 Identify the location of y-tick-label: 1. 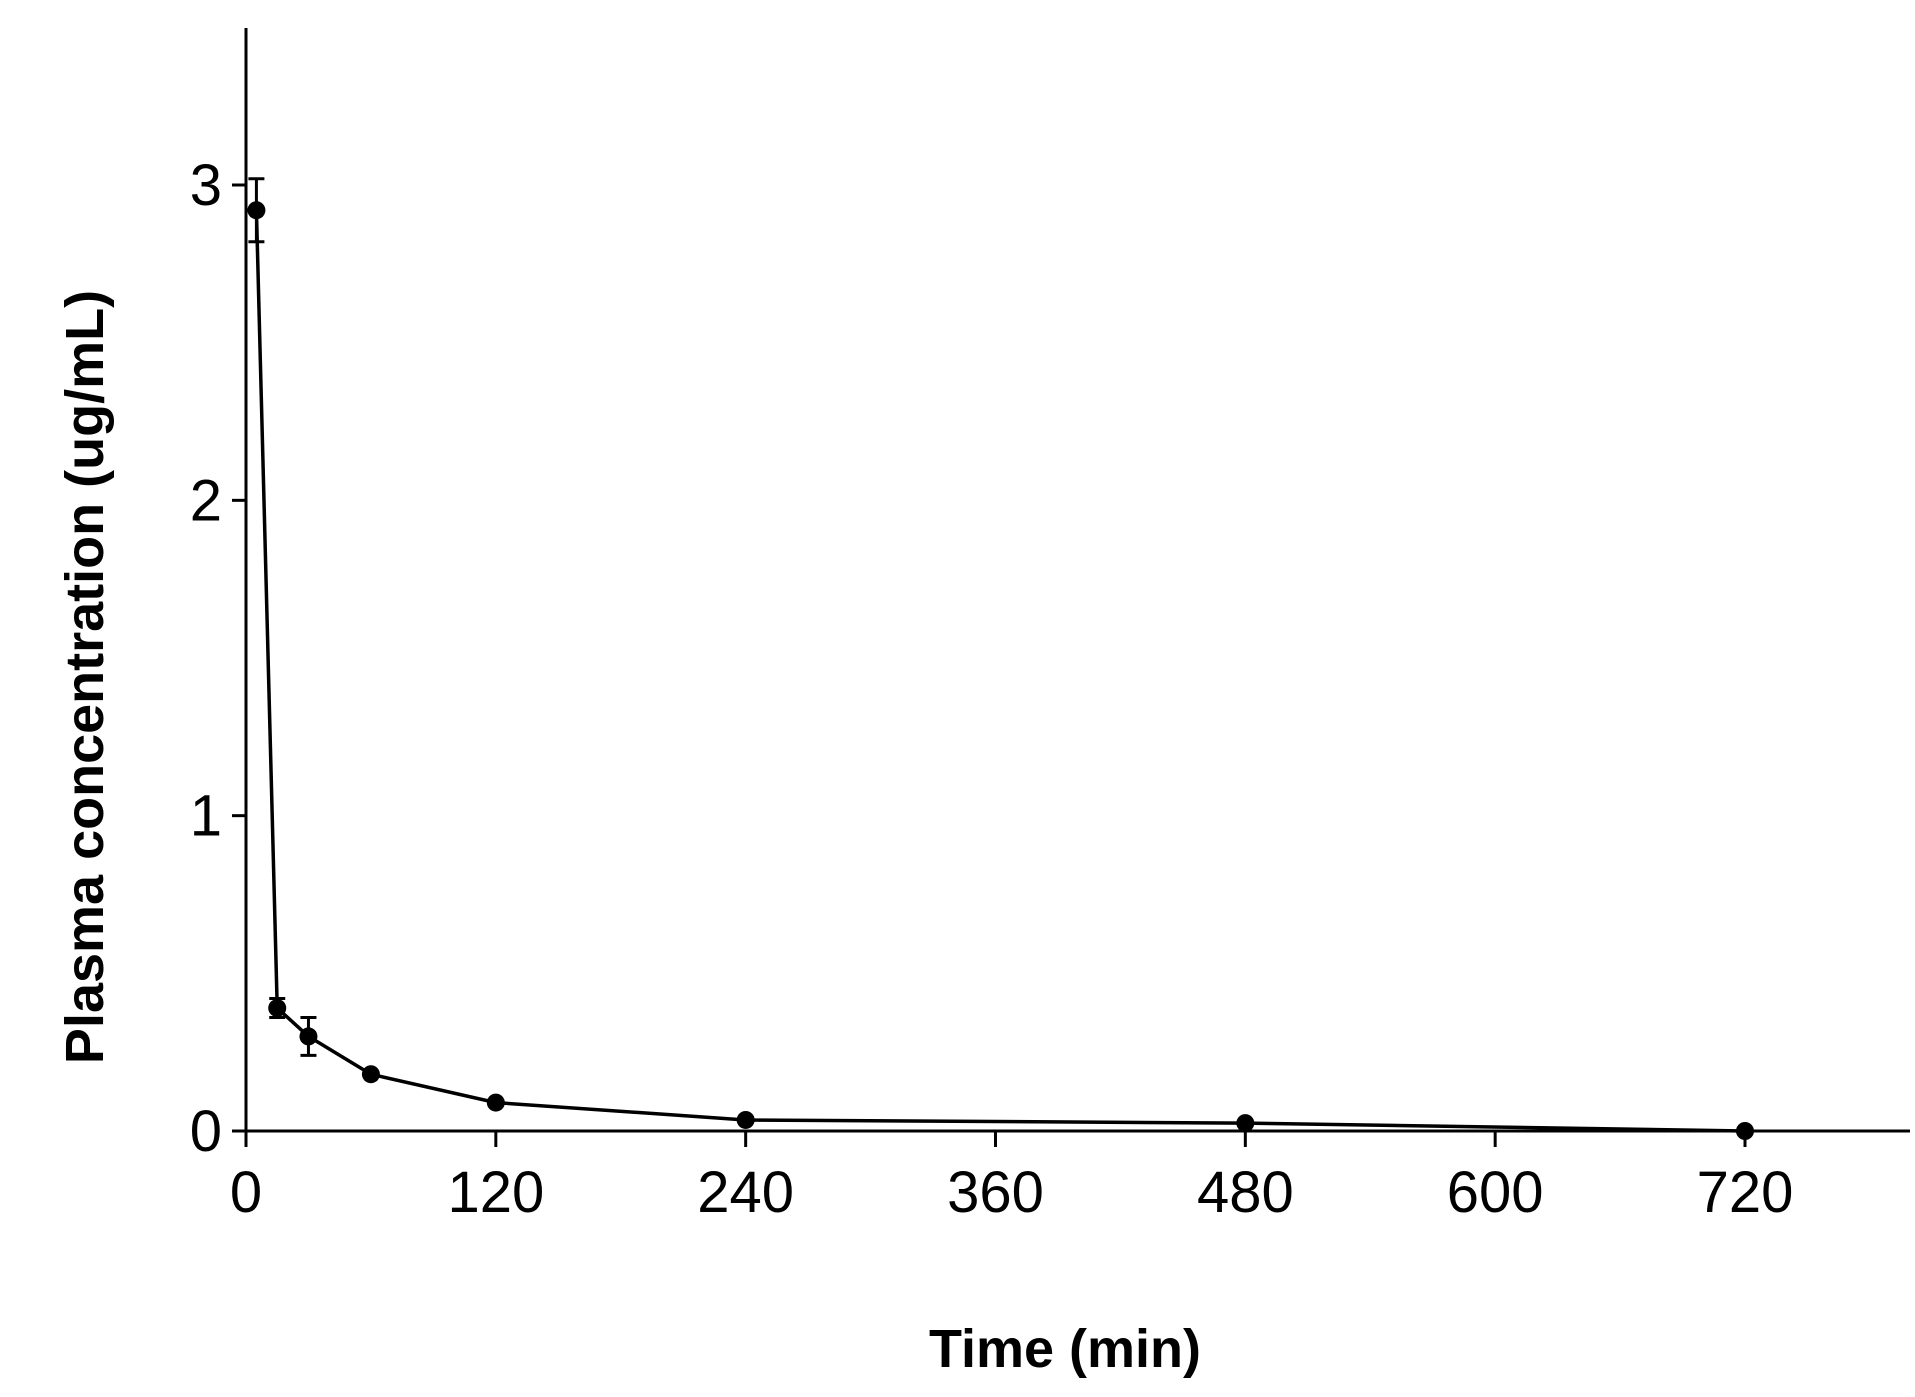
(206, 816).